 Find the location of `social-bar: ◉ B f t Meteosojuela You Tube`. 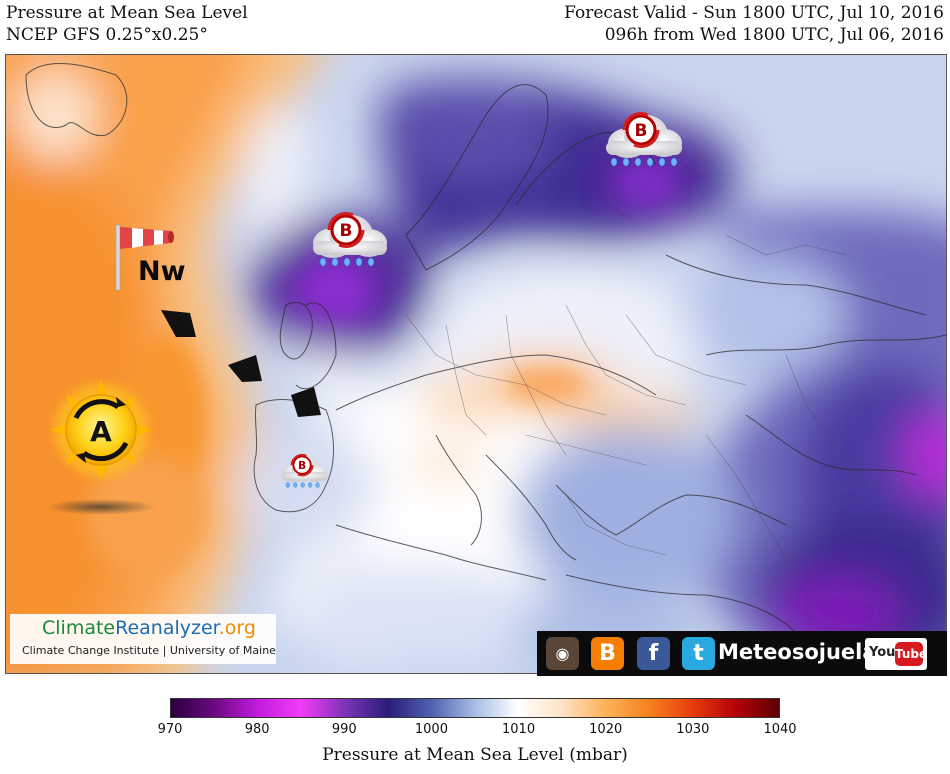

social-bar: ◉ B f t Meteosojuela You Tube is located at coordinates (742, 653).